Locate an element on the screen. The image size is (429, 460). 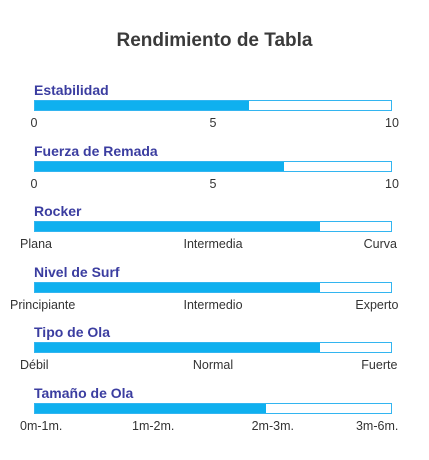
metric-label: Estabilidad is located at coordinates (71, 90).